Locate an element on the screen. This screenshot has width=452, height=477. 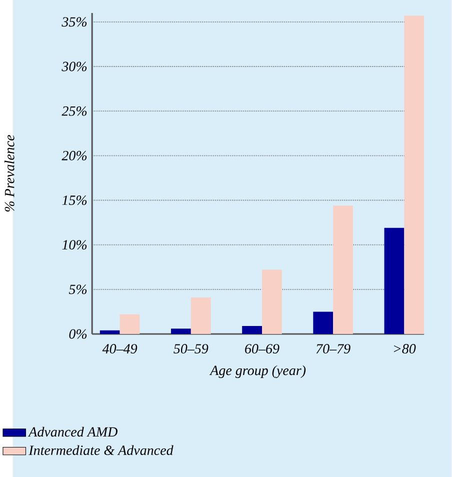
y-tick-label: 0% is located at coordinates (78, 334).